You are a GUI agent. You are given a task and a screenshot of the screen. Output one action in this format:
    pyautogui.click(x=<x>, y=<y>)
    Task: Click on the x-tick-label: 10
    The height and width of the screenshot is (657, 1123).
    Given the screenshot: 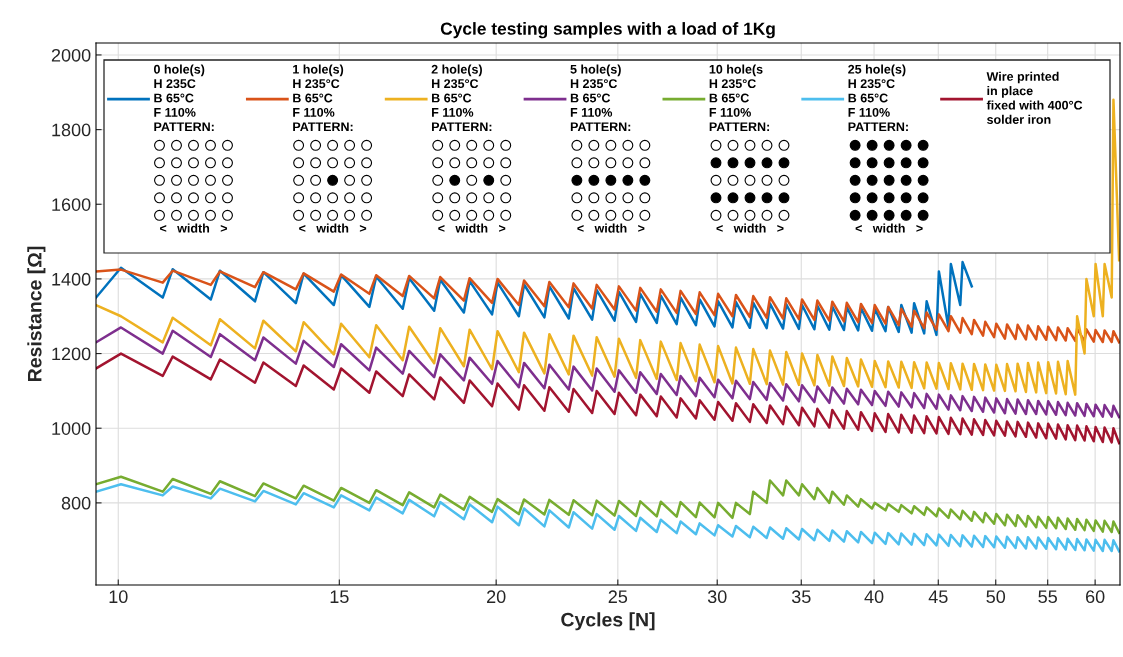 What is the action you would take?
    pyautogui.click(x=118, y=597)
    